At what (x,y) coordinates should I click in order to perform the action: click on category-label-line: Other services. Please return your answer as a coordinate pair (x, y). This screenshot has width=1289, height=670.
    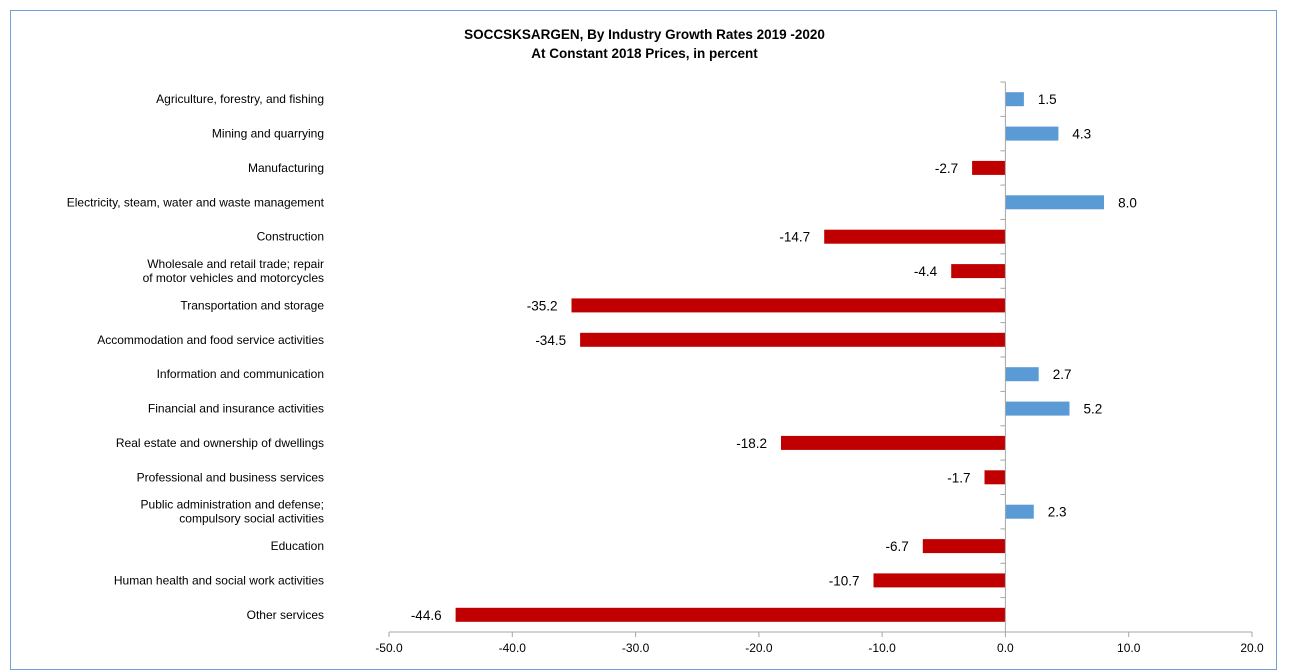
    Looking at the image, I should click on (285, 615).